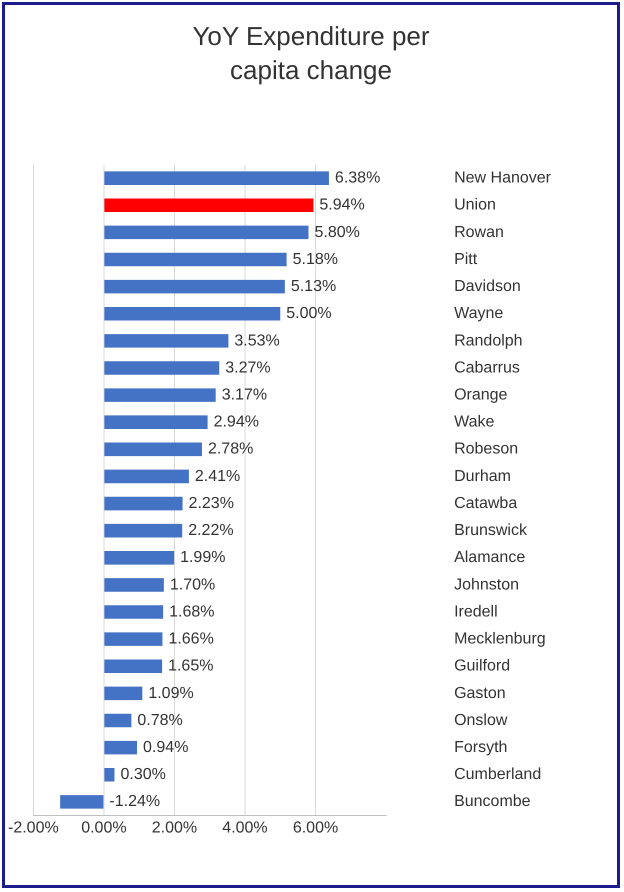 Image resolution: width=624 pixels, height=892 pixels. What do you see at coordinates (171, 693) in the screenshot?
I see `data-label: 1.09%` at bounding box center [171, 693].